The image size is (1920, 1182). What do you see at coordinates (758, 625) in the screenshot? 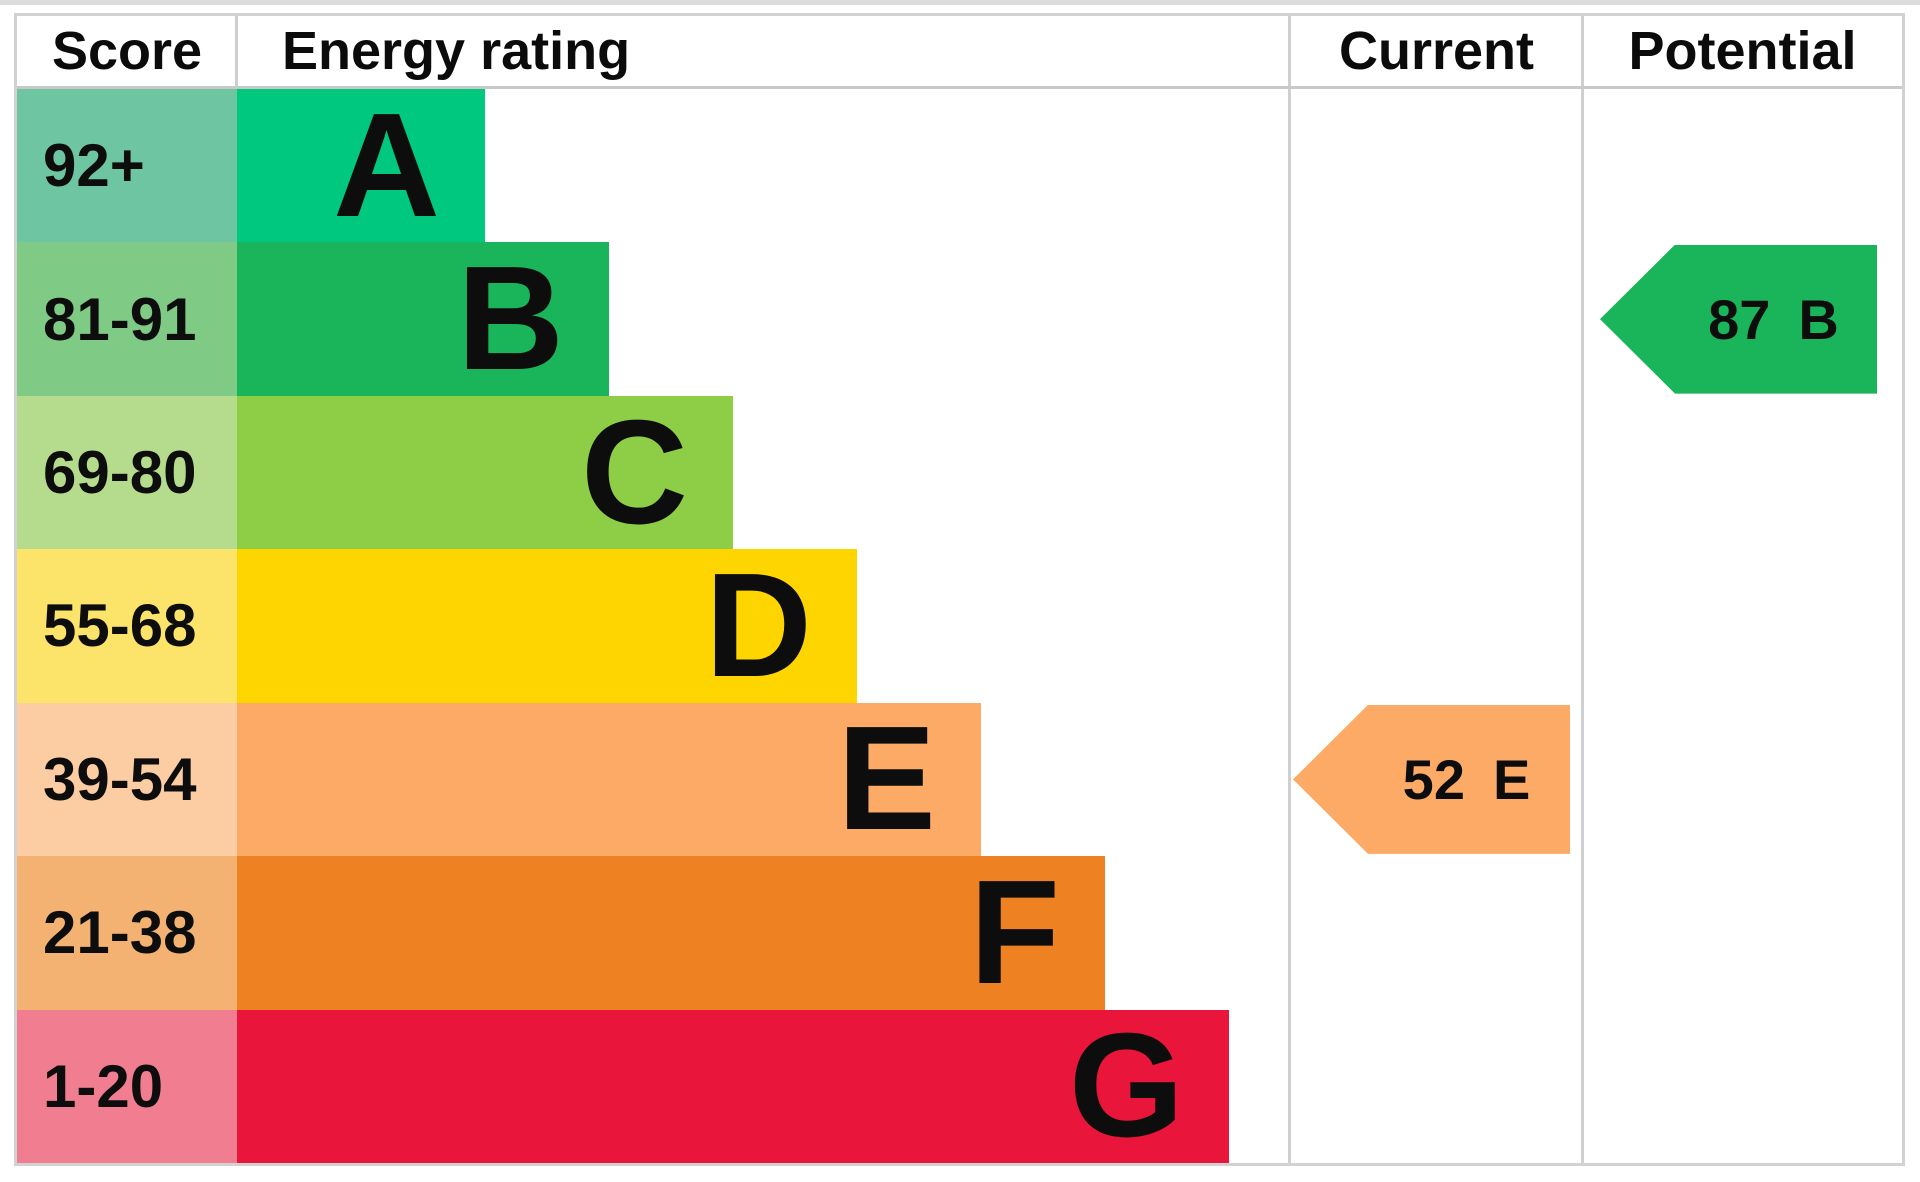
I see `band-letter: D` at bounding box center [758, 625].